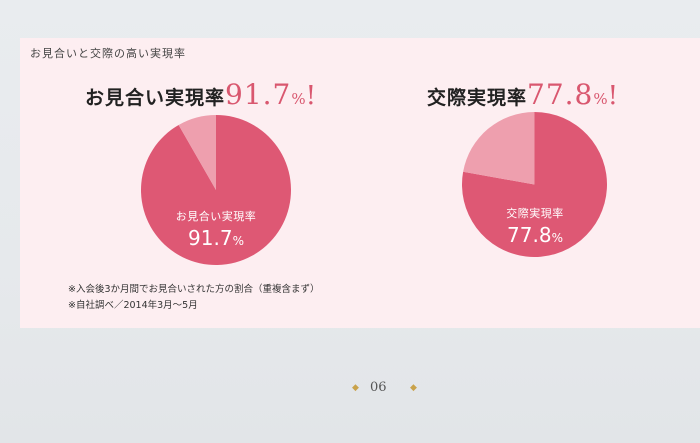 The height and width of the screenshot is (443, 700). What do you see at coordinates (378, 387) in the screenshot?
I see `page-number: 06` at bounding box center [378, 387].